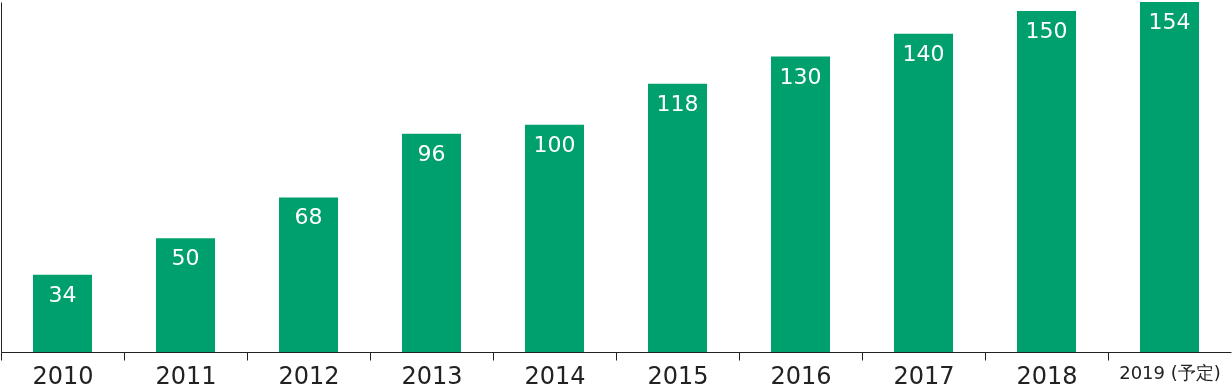 This screenshot has height=388, width=1232. I want to click on data-label: 140, so click(923, 53).